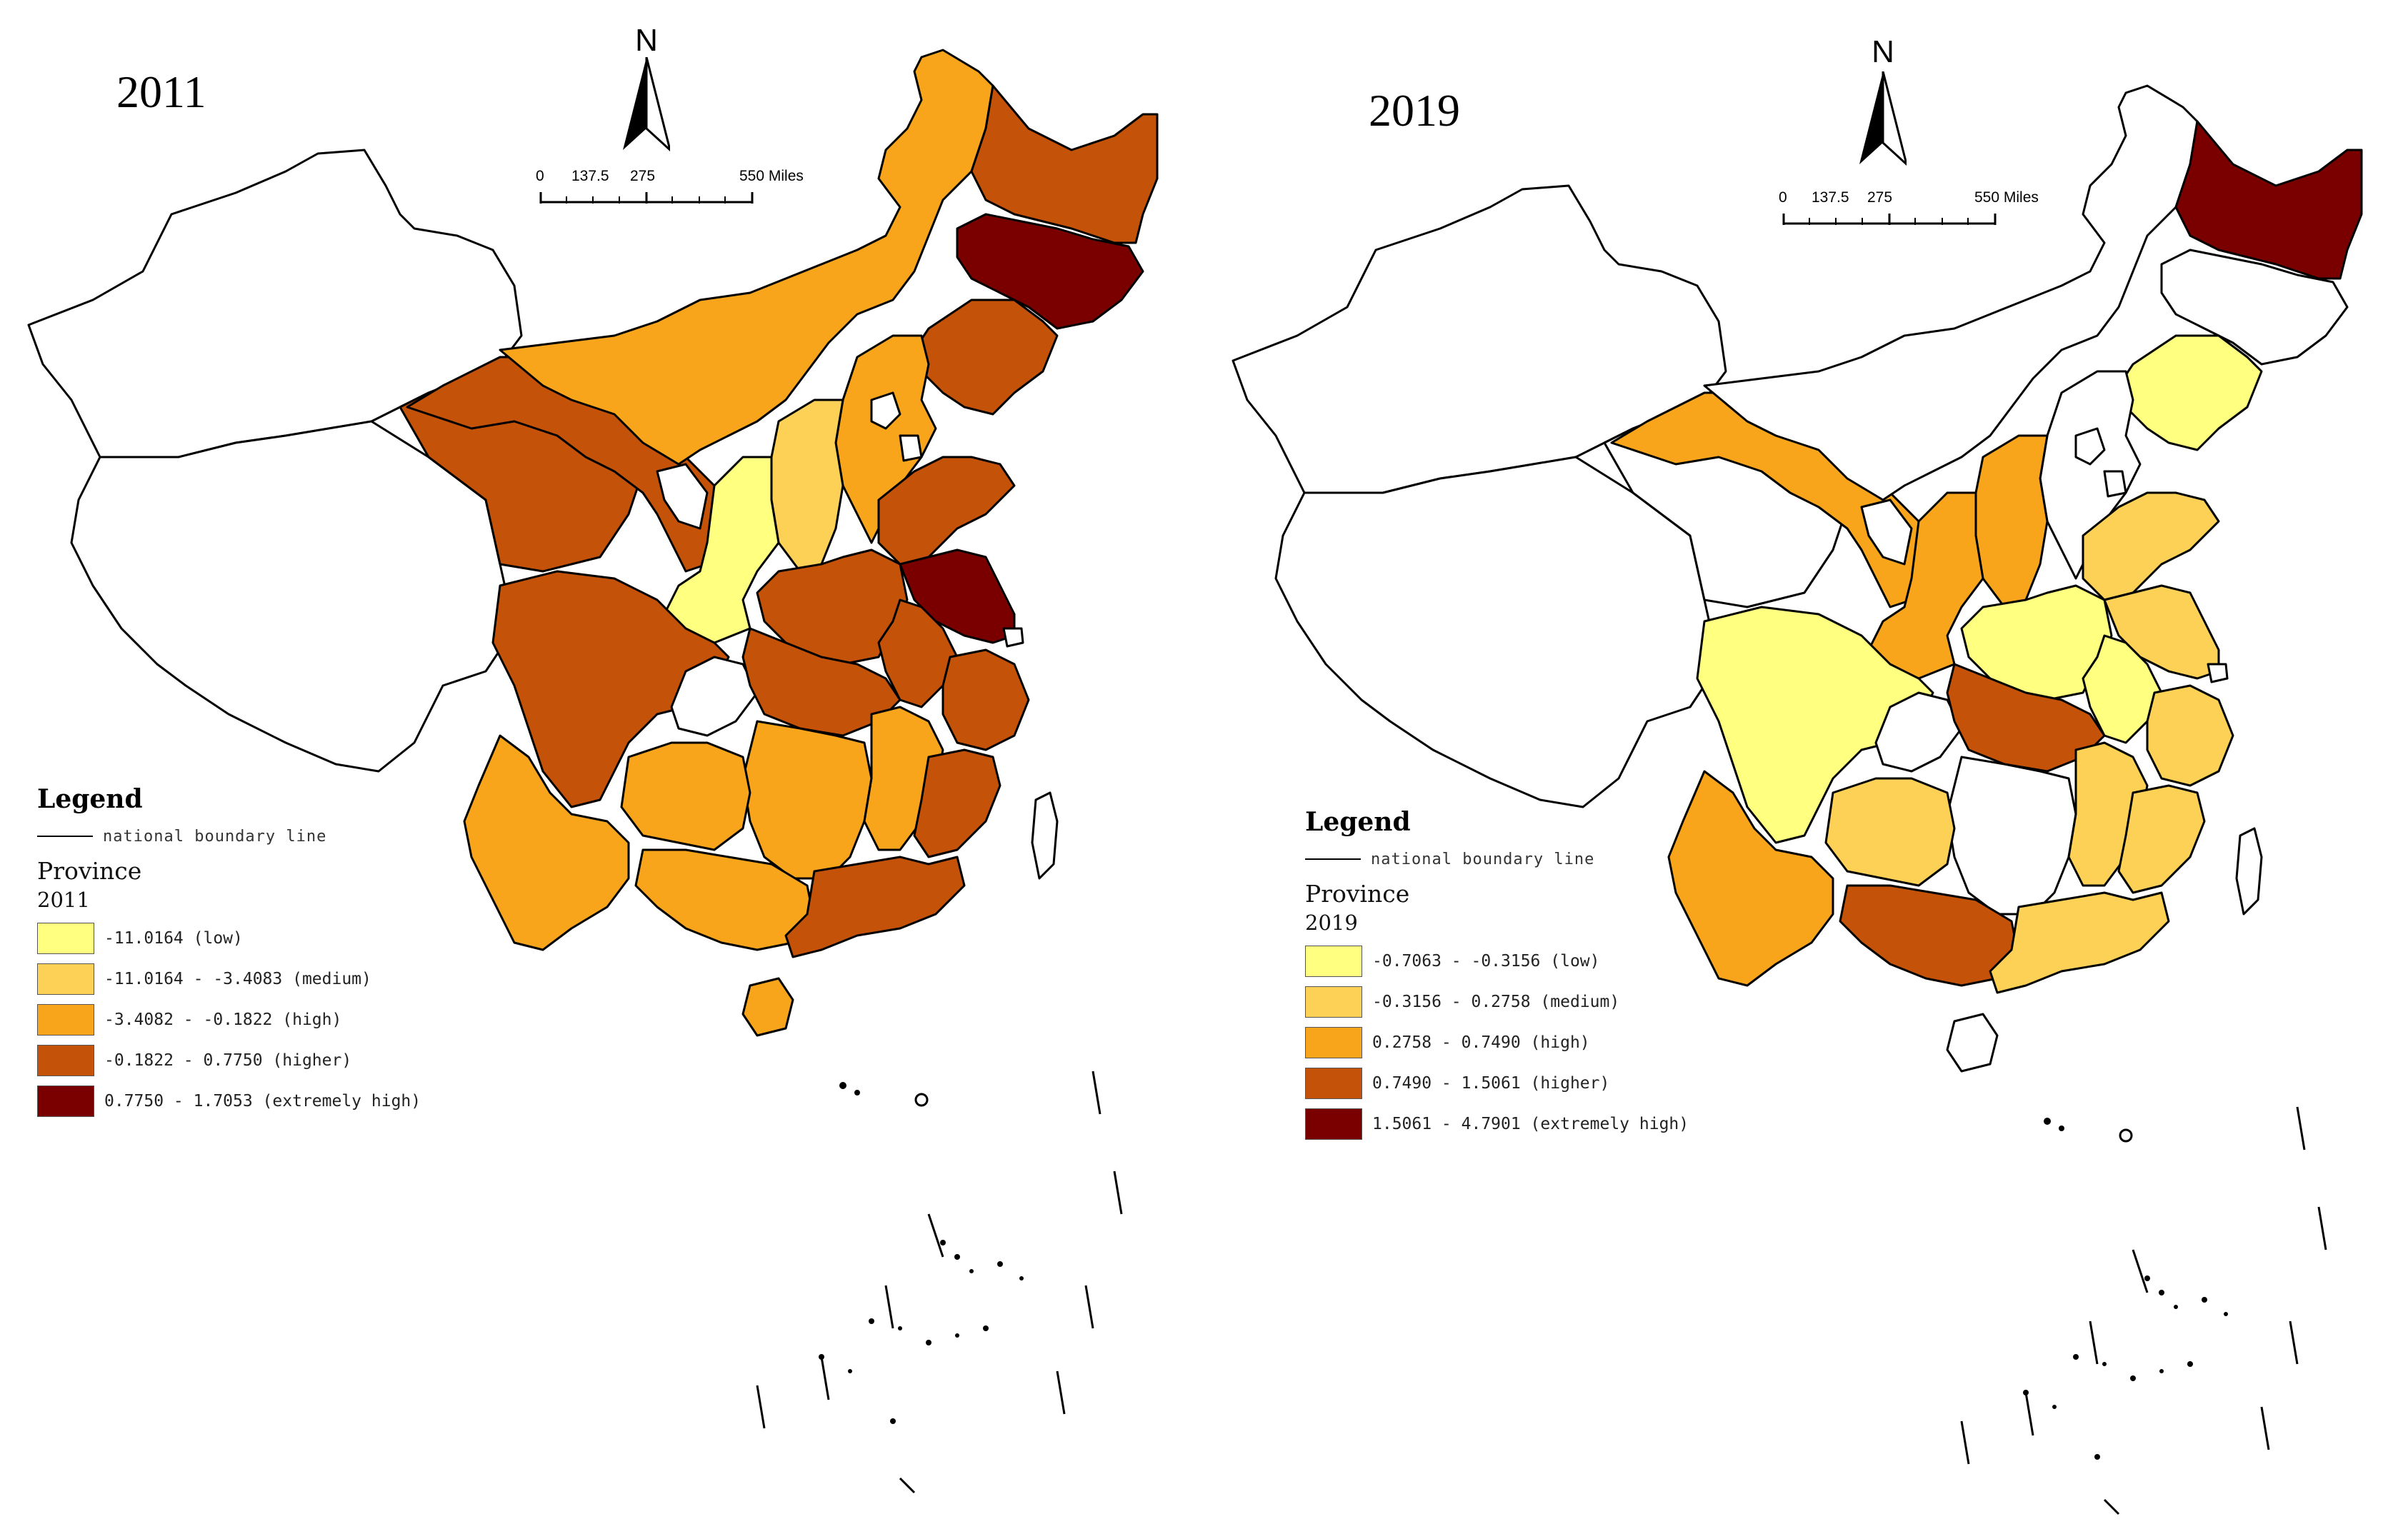  What do you see at coordinates (1486, 961) in the screenshot?
I see `legend-class-label: -0.7063 - -0.3156 (low)` at bounding box center [1486, 961].